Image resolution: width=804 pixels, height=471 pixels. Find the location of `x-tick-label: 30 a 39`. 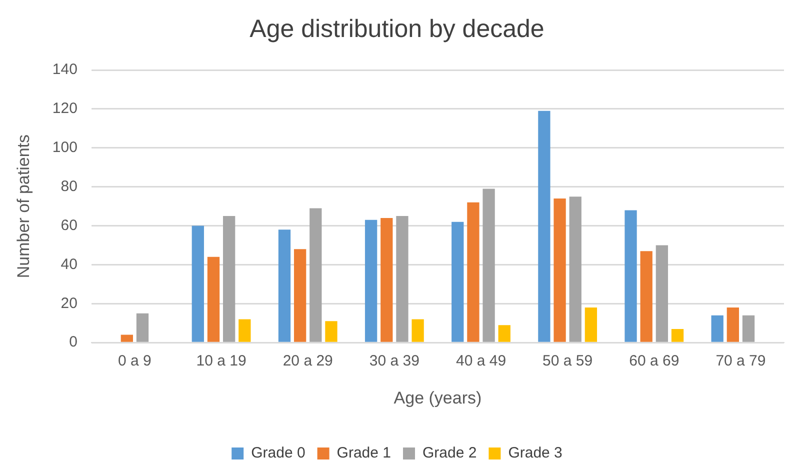

x-tick-label: 30 a 39 is located at coordinates (394, 361).